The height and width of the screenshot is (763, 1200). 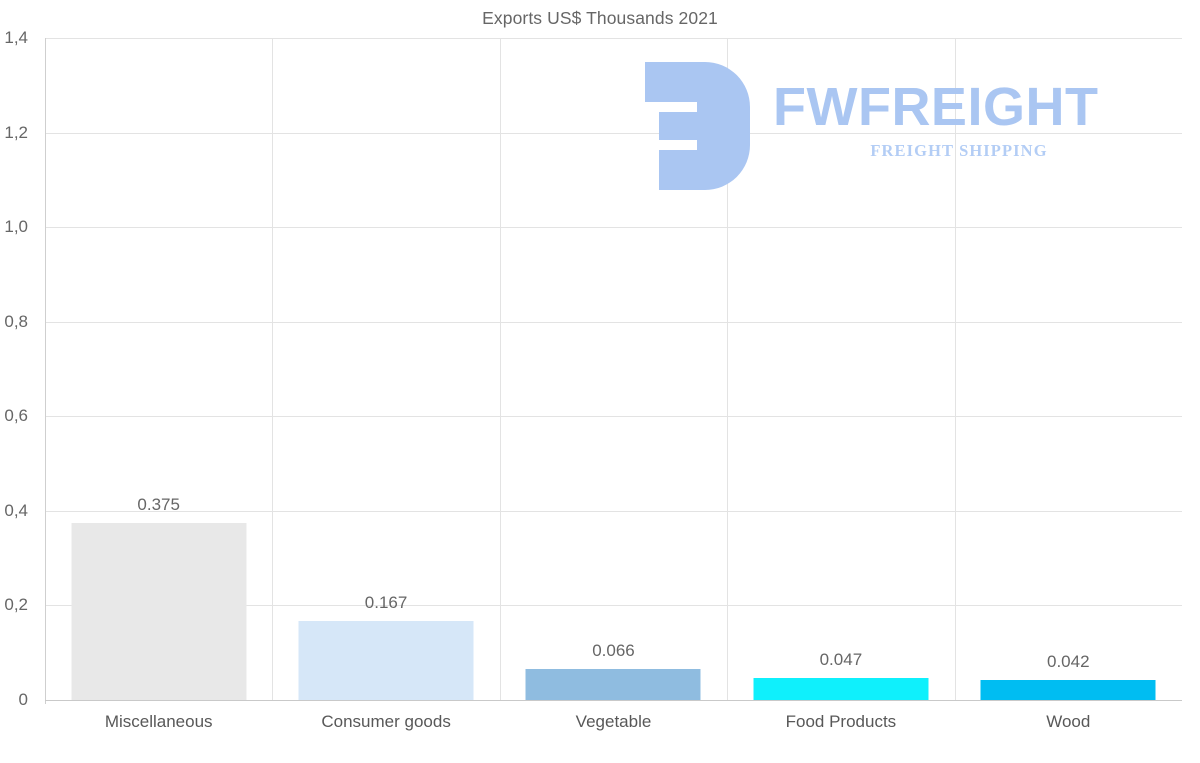 I want to click on y-axis-line, so click(x=45, y=371).